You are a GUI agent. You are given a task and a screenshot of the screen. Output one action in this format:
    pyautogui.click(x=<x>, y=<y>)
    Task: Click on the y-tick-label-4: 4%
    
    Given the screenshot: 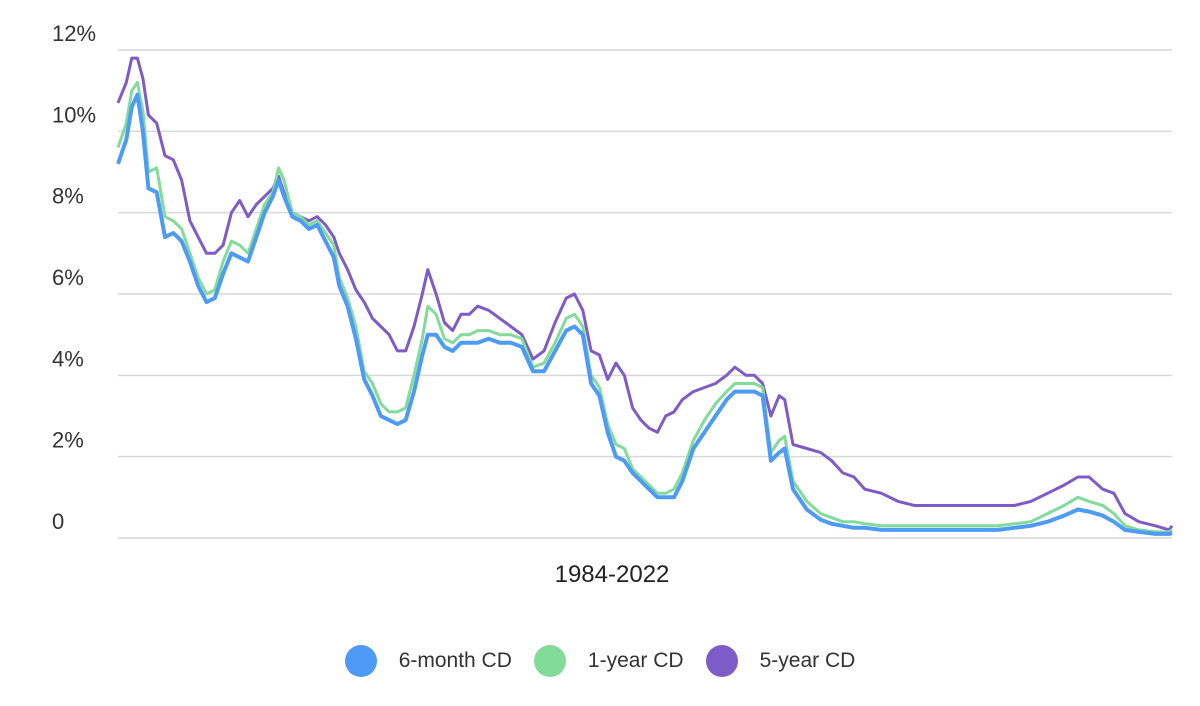 What is the action you would take?
    pyautogui.click(x=68, y=358)
    